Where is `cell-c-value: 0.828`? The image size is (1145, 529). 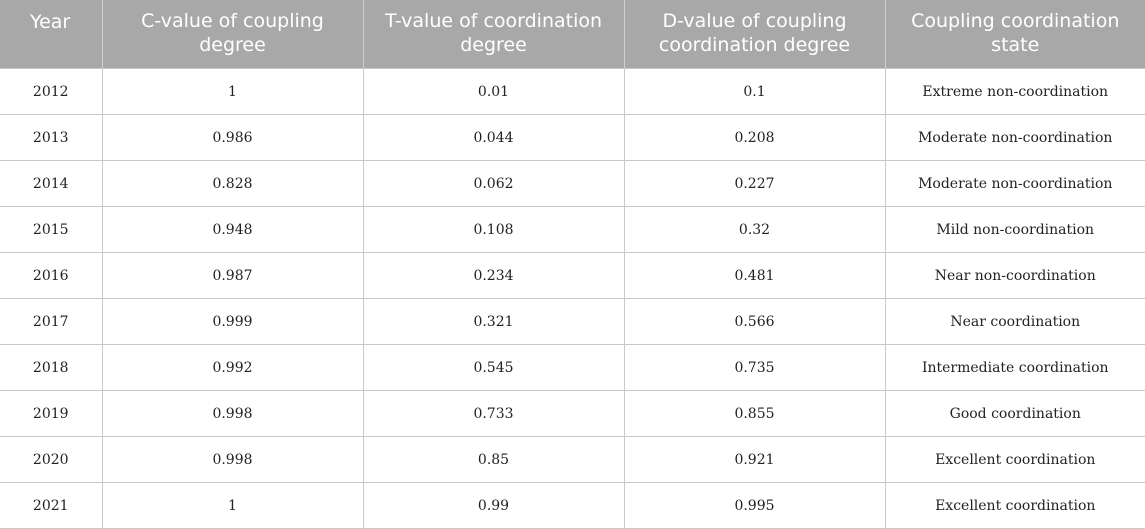
cell-c-value: 0.828 is located at coordinates (232, 183).